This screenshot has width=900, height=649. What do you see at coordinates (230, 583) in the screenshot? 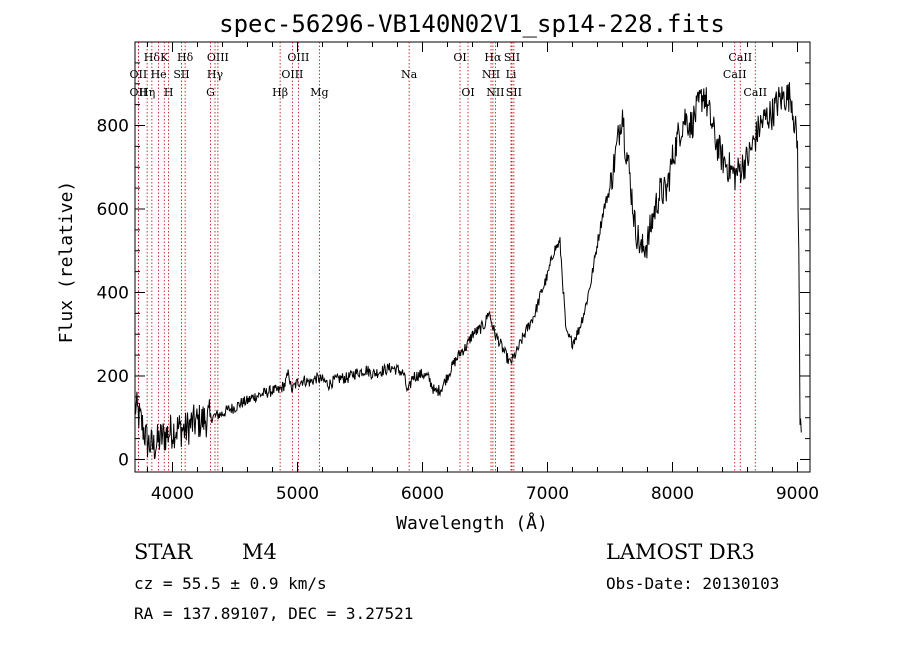
I see `redshift-cz: cz = 55.5 ± 0.9 km/s` at bounding box center [230, 583].